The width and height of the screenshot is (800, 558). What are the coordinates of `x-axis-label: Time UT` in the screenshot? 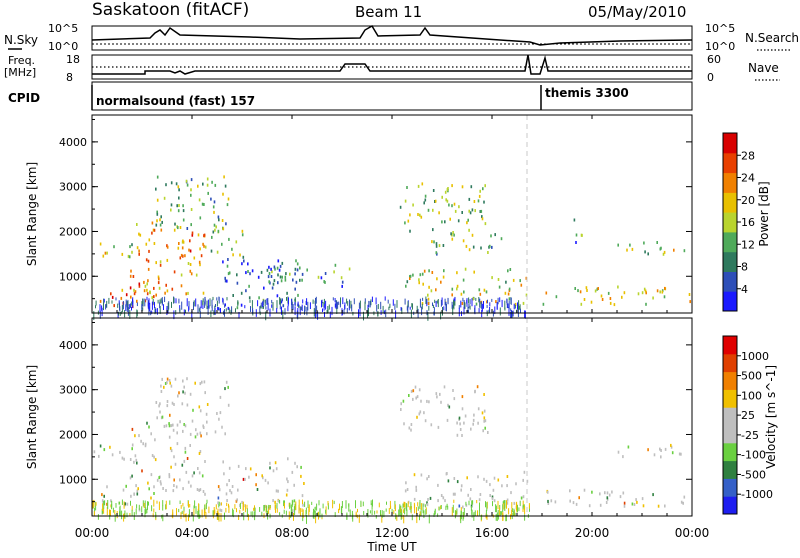 It's located at (391, 547).